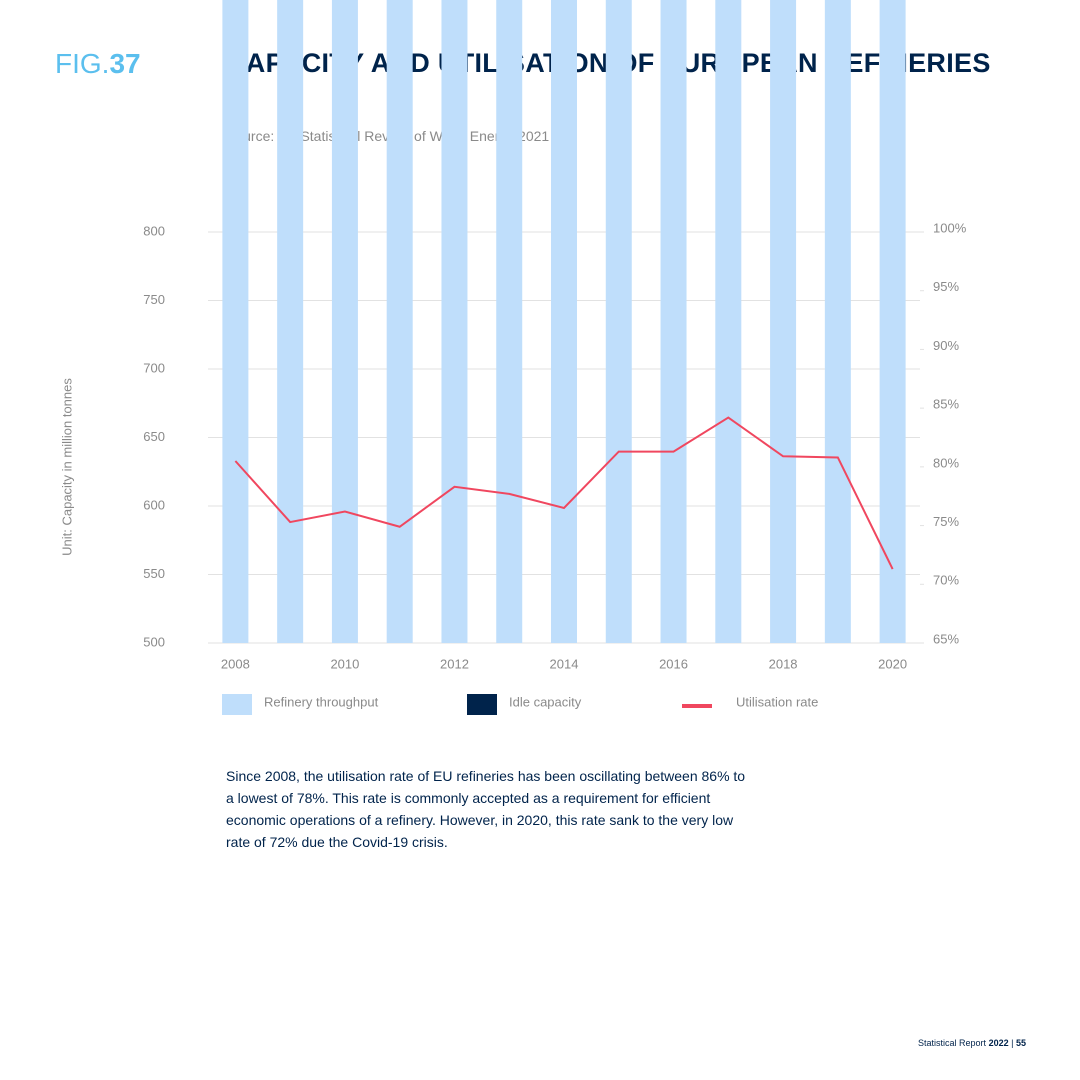 The height and width of the screenshot is (1080, 1080). I want to click on line, so click(564, 493).